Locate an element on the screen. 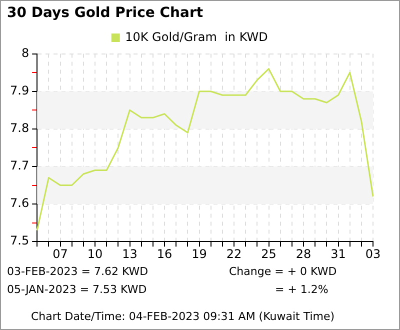 The height and width of the screenshot is (330, 400). y-tick-label: 8 is located at coordinates (25, 53).